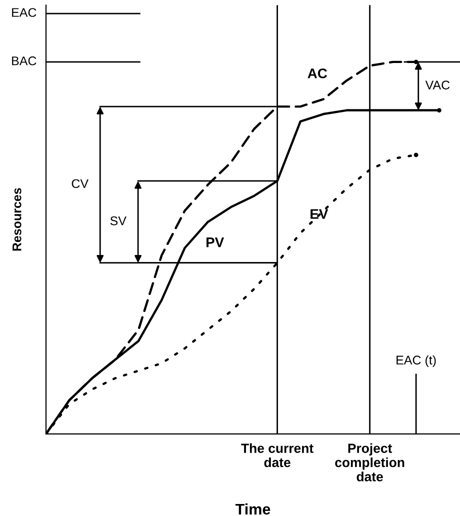  What do you see at coordinates (416, 361) in the screenshot?
I see `x-tick-label: EAC (t)` at bounding box center [416, 361].